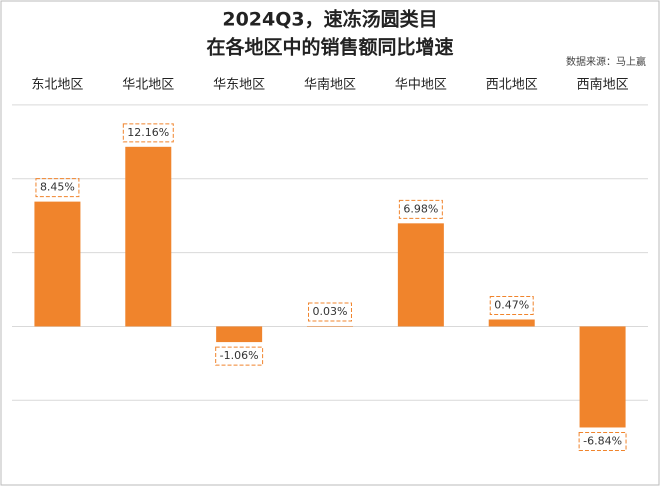  I want to click on chart-title: 2024Q3，速冻汤圆类目, so click(329, 19).